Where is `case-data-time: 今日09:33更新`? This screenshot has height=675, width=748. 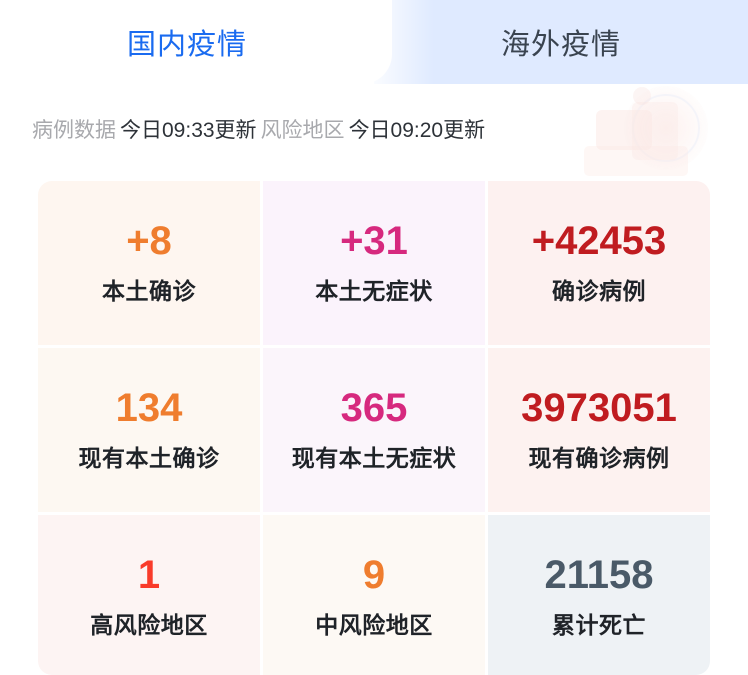
case-data-time: 今日09:33更新 is located at coordinates (188, 130).